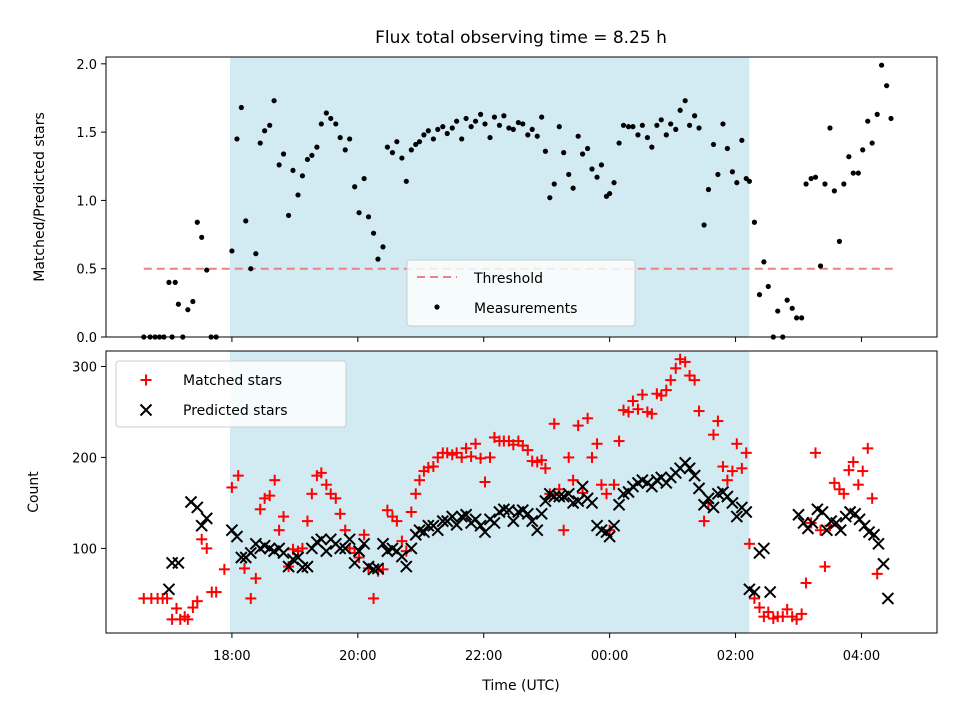  What do you see at coordinates (232, 381) in the screenshot?
I see `legend-matched-label: Matched stars` at bounding box center [232, 381].